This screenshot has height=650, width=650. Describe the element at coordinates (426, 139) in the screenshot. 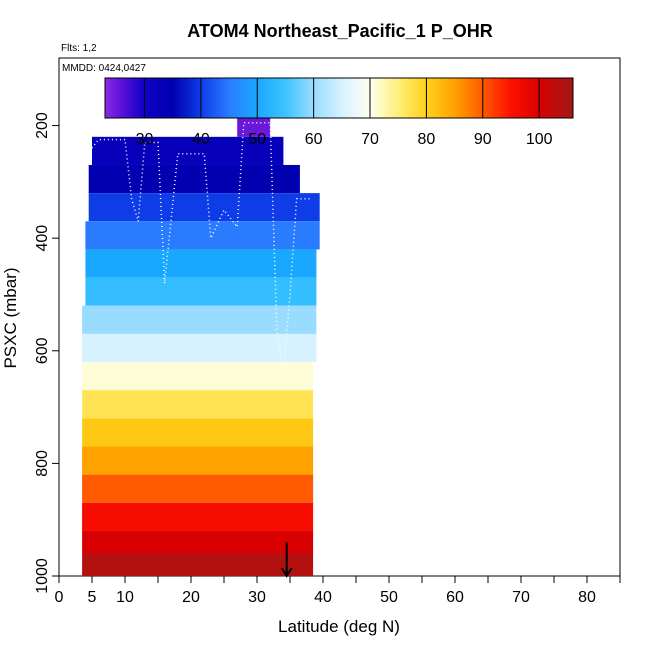

I see `colorbar-tick-label: 80` at that location.